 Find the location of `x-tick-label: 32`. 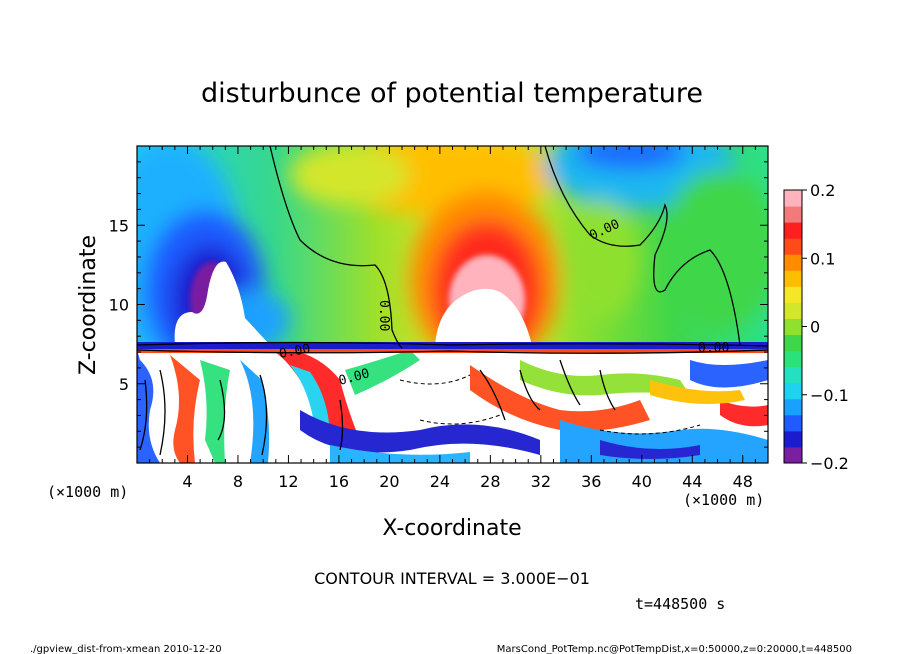

x-tick-label: 32 is located at coordinates (541, 481).